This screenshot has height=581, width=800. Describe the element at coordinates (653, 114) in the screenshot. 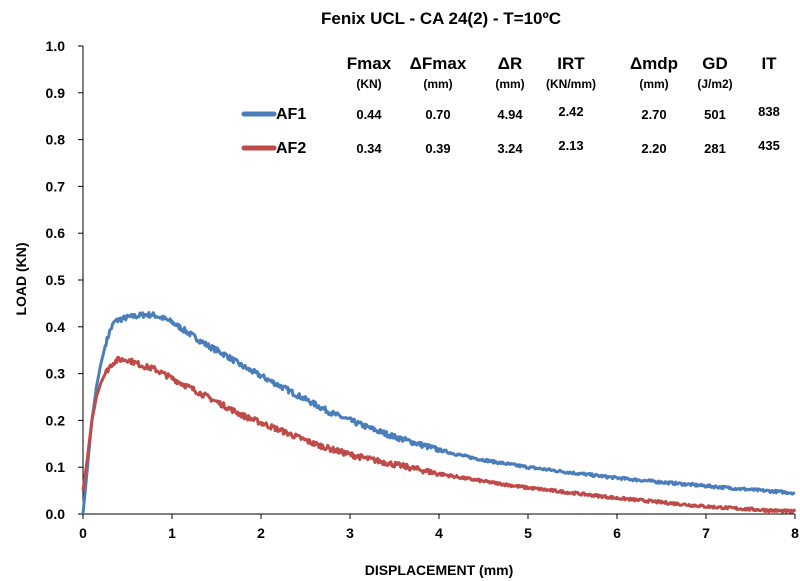

I see `table-cell: 2.70` at that location.